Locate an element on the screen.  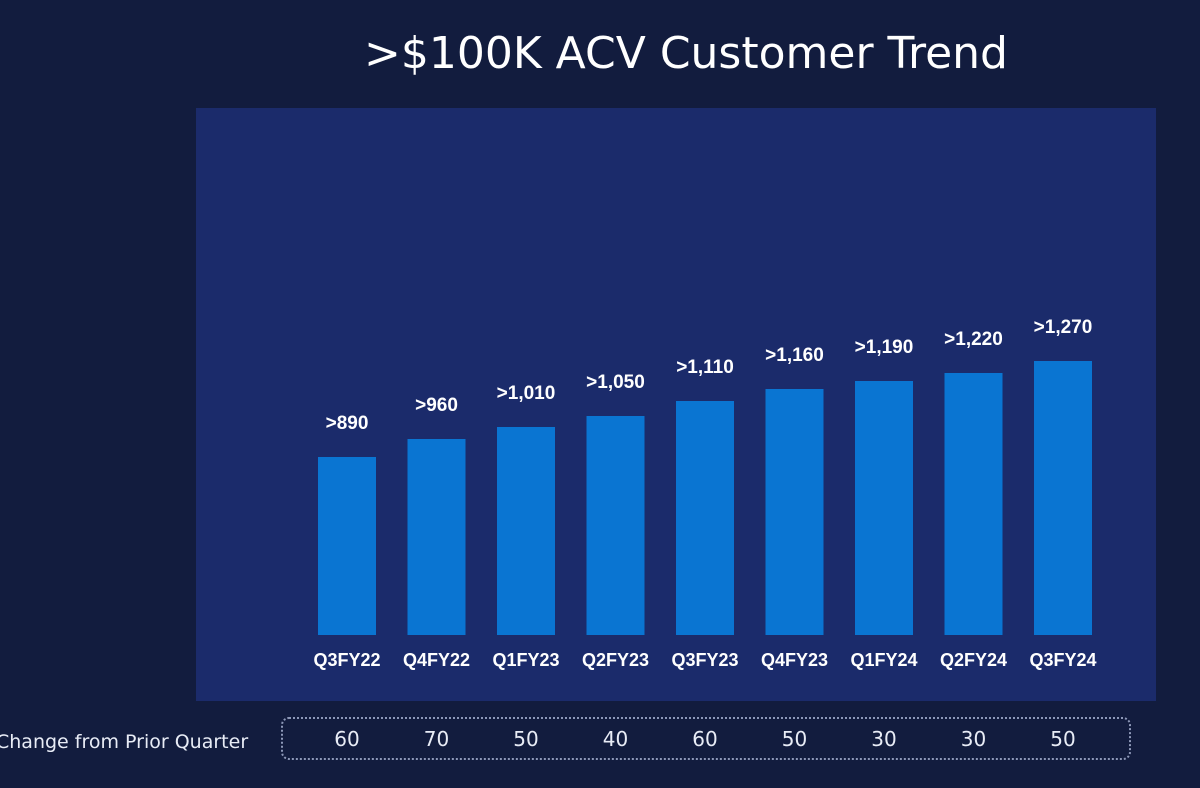
change-value-Q4FY23: 50 is located at coordinates (794, 739).